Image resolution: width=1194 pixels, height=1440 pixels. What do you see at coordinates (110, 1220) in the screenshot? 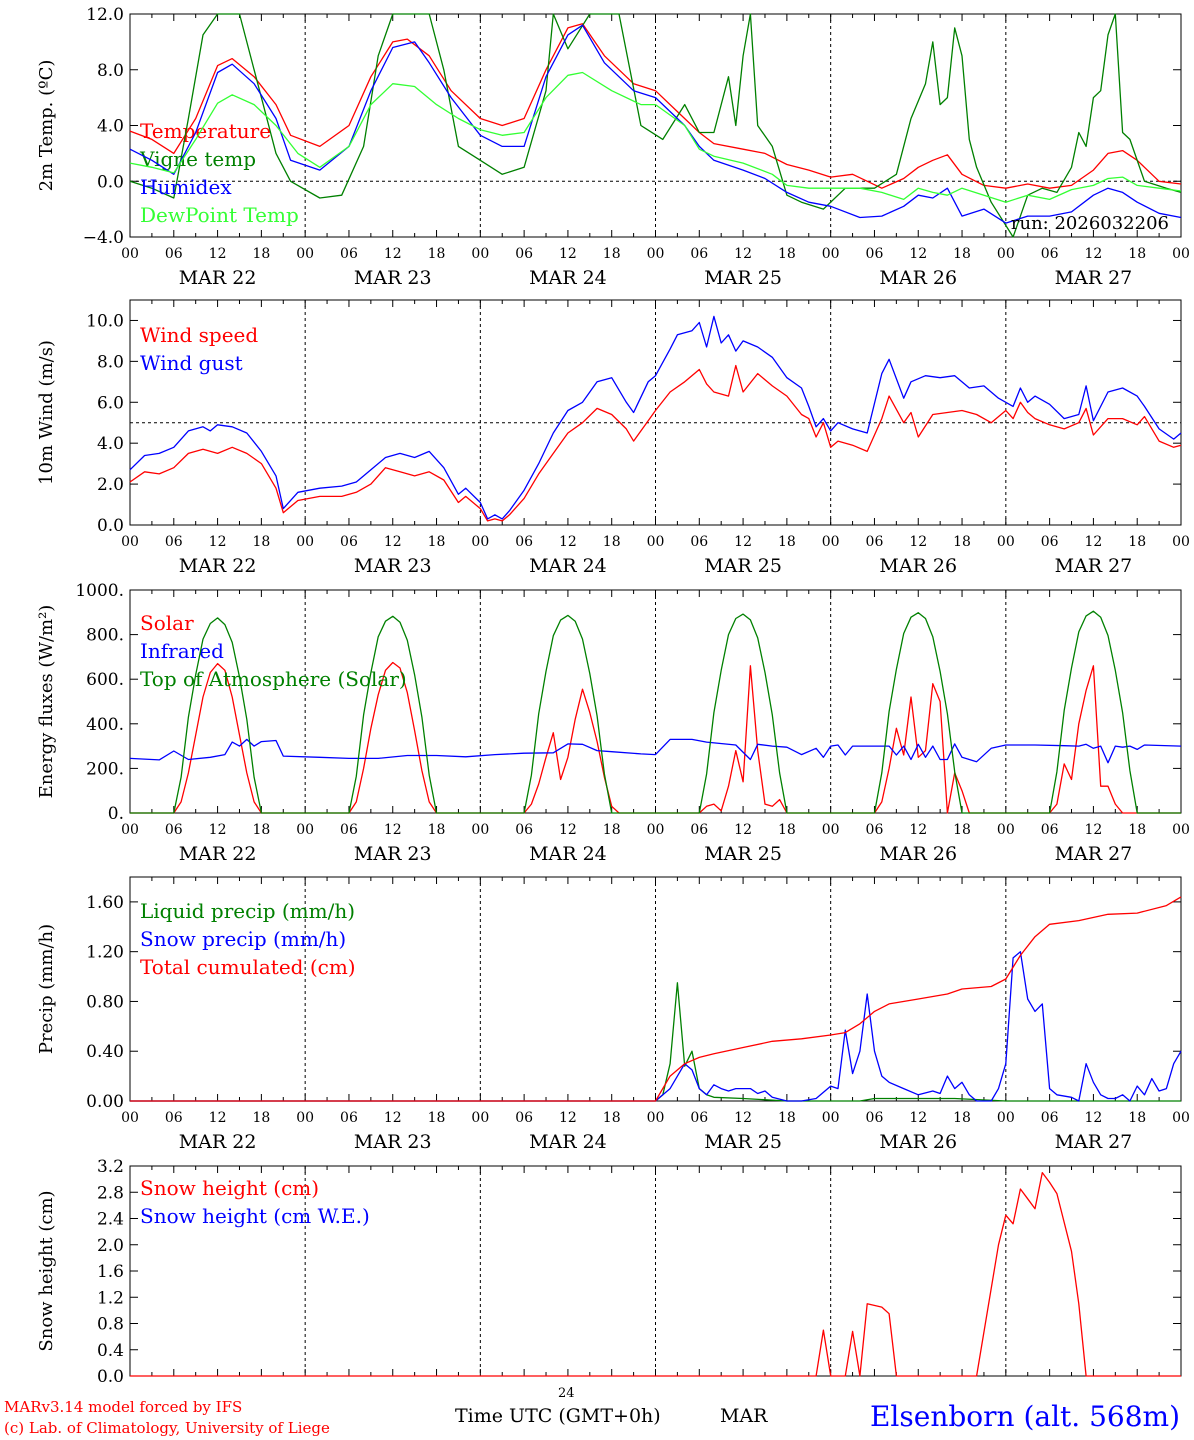
I see `y-tick-label: 2.4` at bounding box center [110, 1220].